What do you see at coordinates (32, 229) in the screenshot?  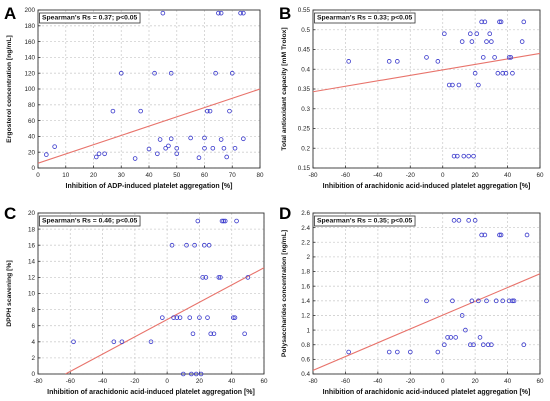 I see `y-tick-label: 18` at bounding box center [32, 229].